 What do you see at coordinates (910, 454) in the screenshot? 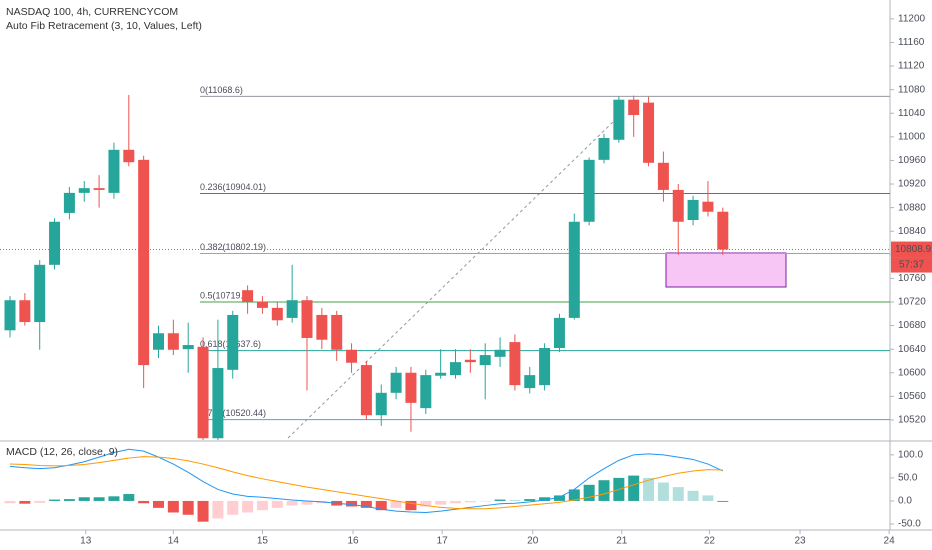
I see `macd-y-tick-label: 100.0` at bounding box center [910, 454].